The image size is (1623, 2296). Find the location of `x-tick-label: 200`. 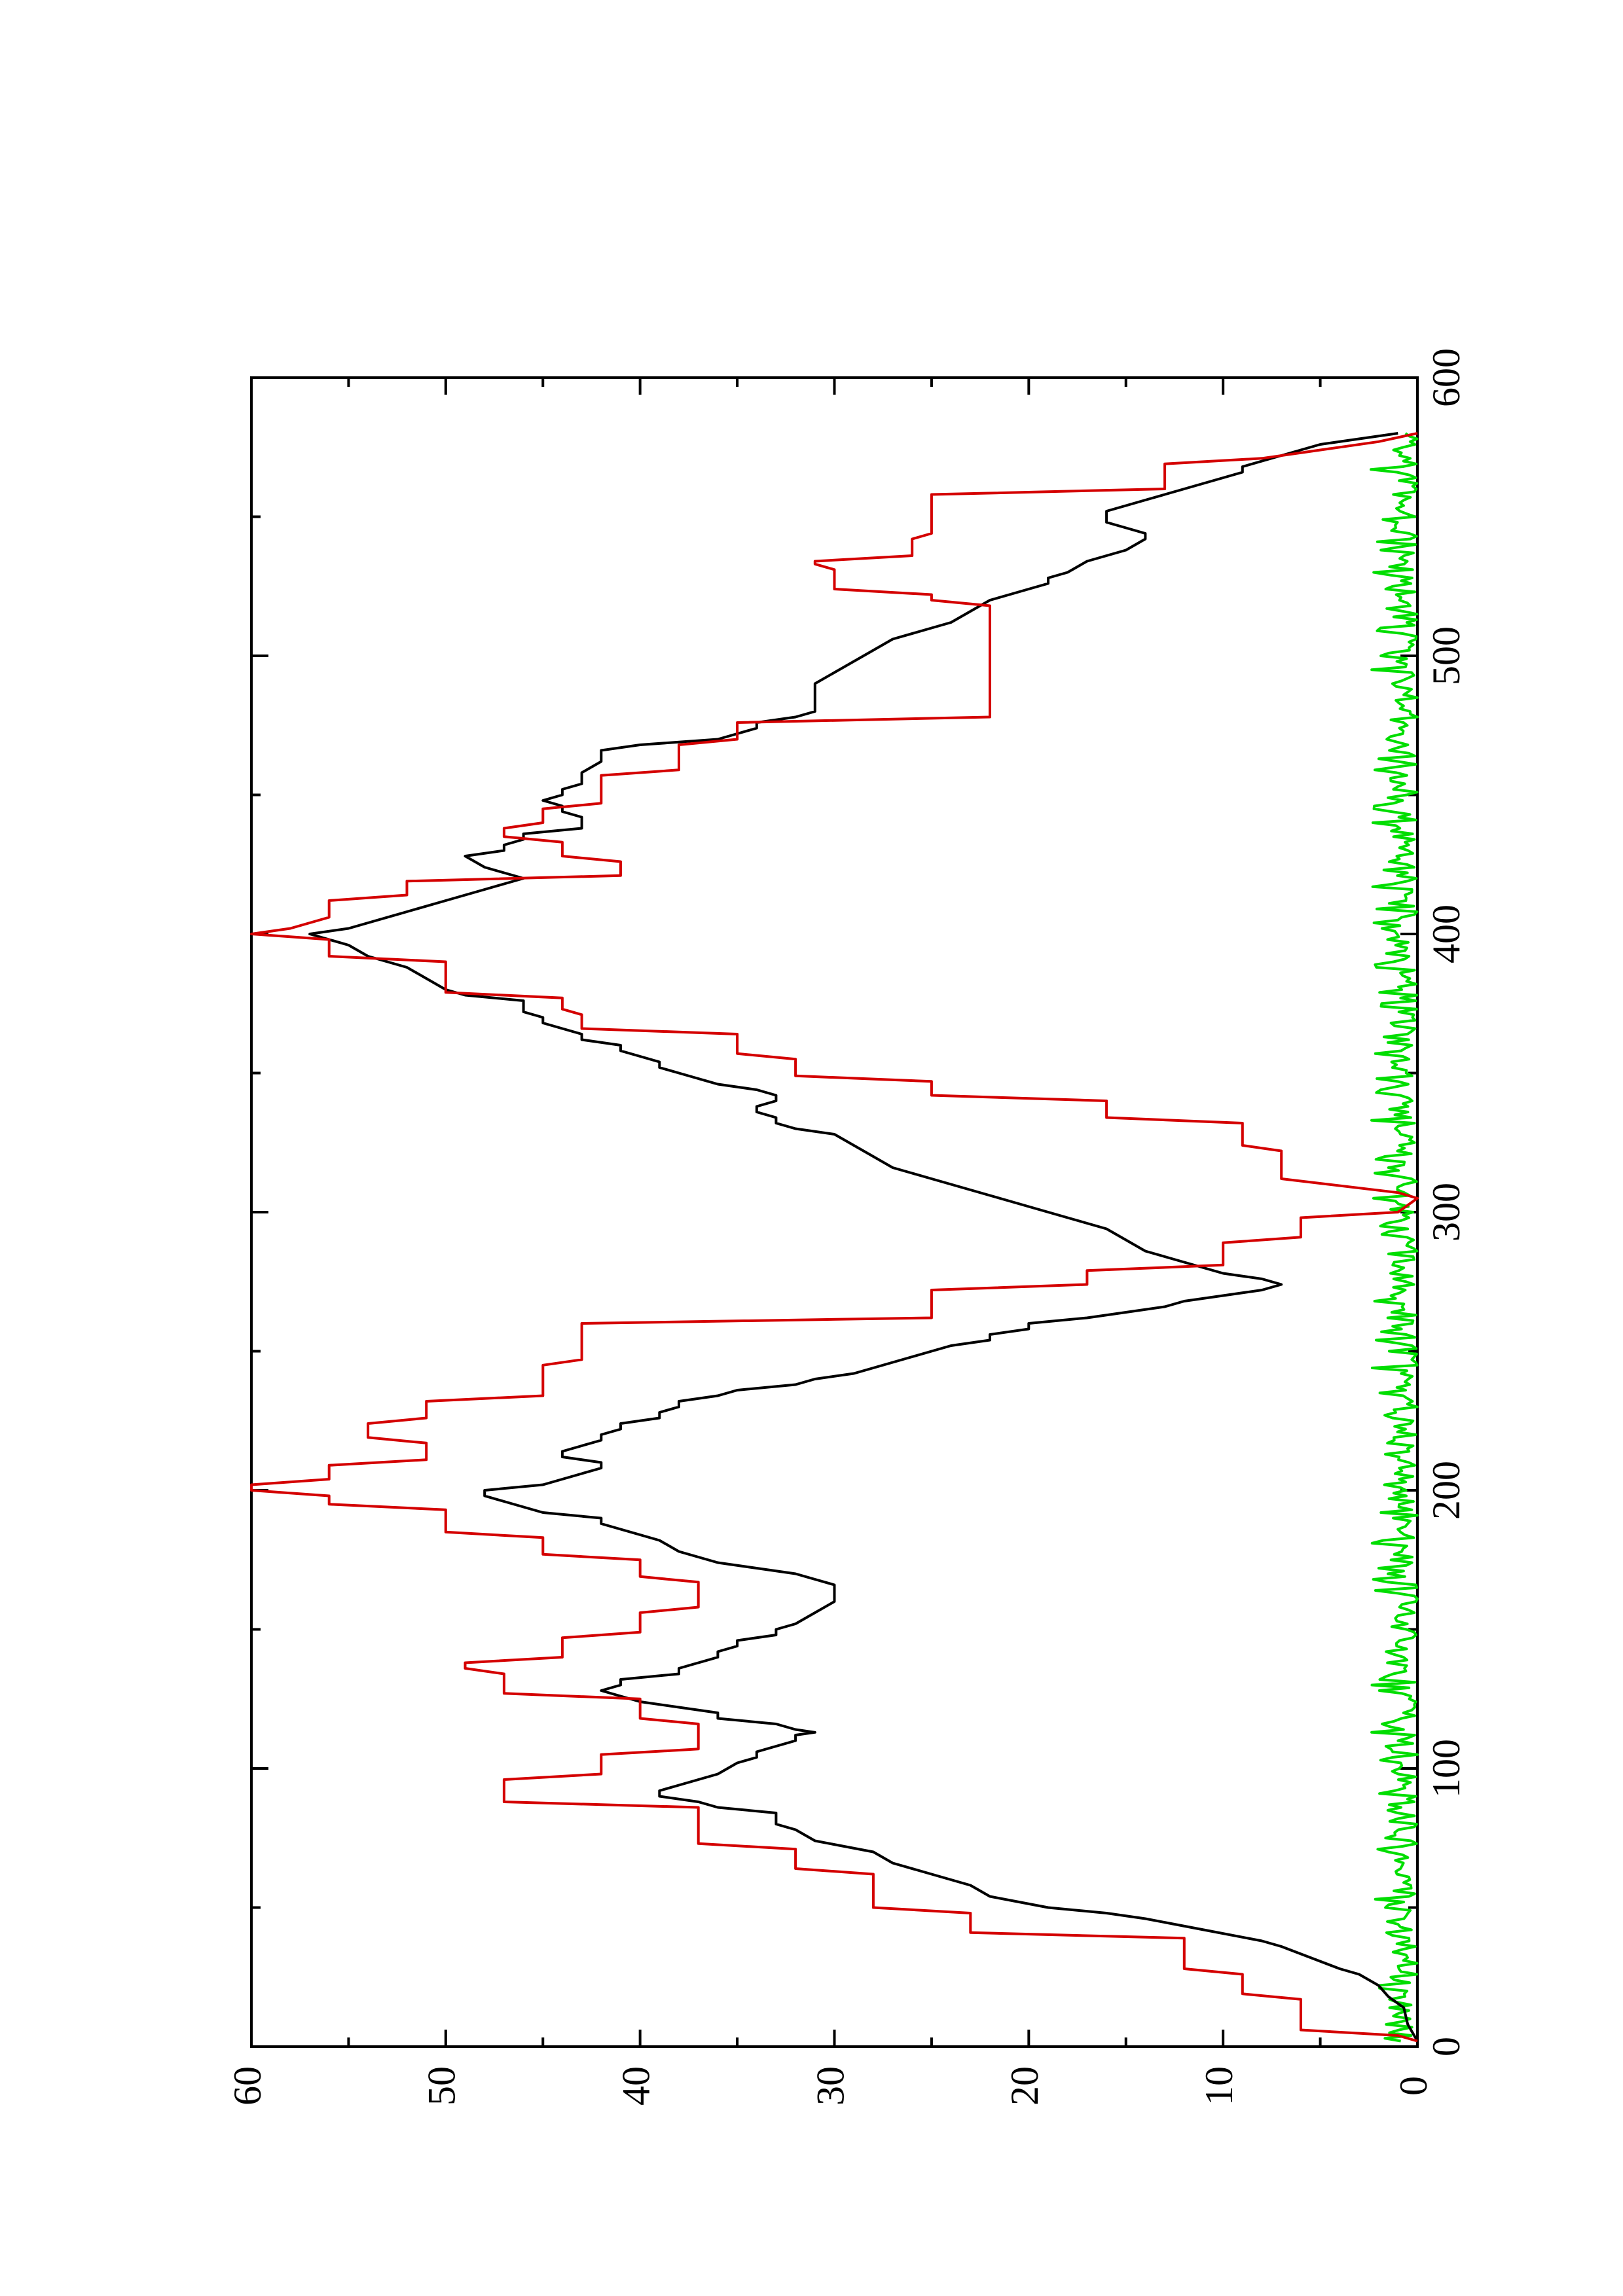

x-tick-label: 200 is located at coordinates (1446, 1490).